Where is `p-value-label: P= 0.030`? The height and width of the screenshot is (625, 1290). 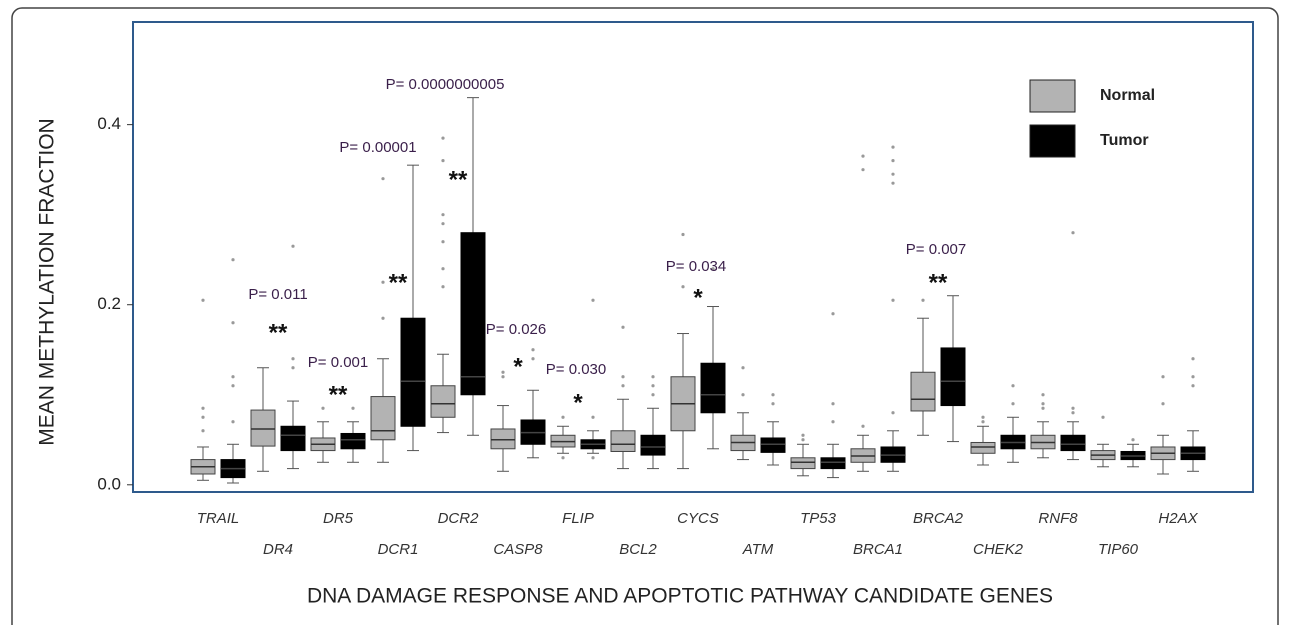 p-value-label: P= 0.030 is located at coordinates (576, 369).